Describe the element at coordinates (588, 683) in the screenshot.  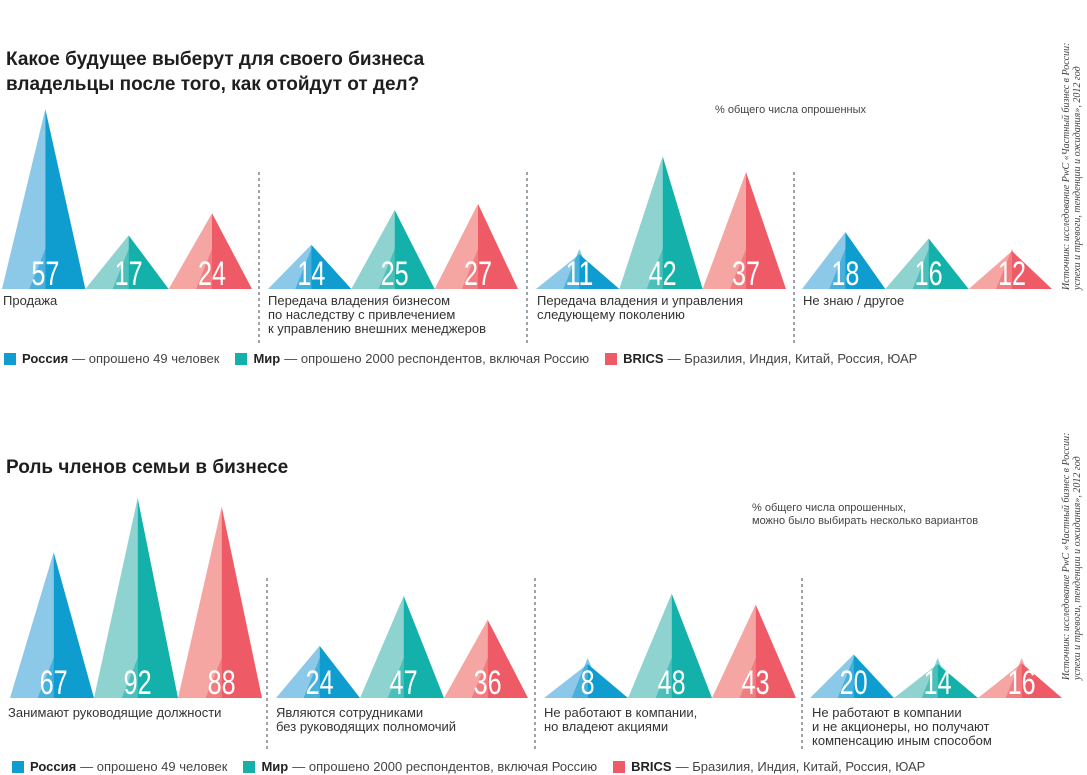
I see `data-label: 8` at that location.